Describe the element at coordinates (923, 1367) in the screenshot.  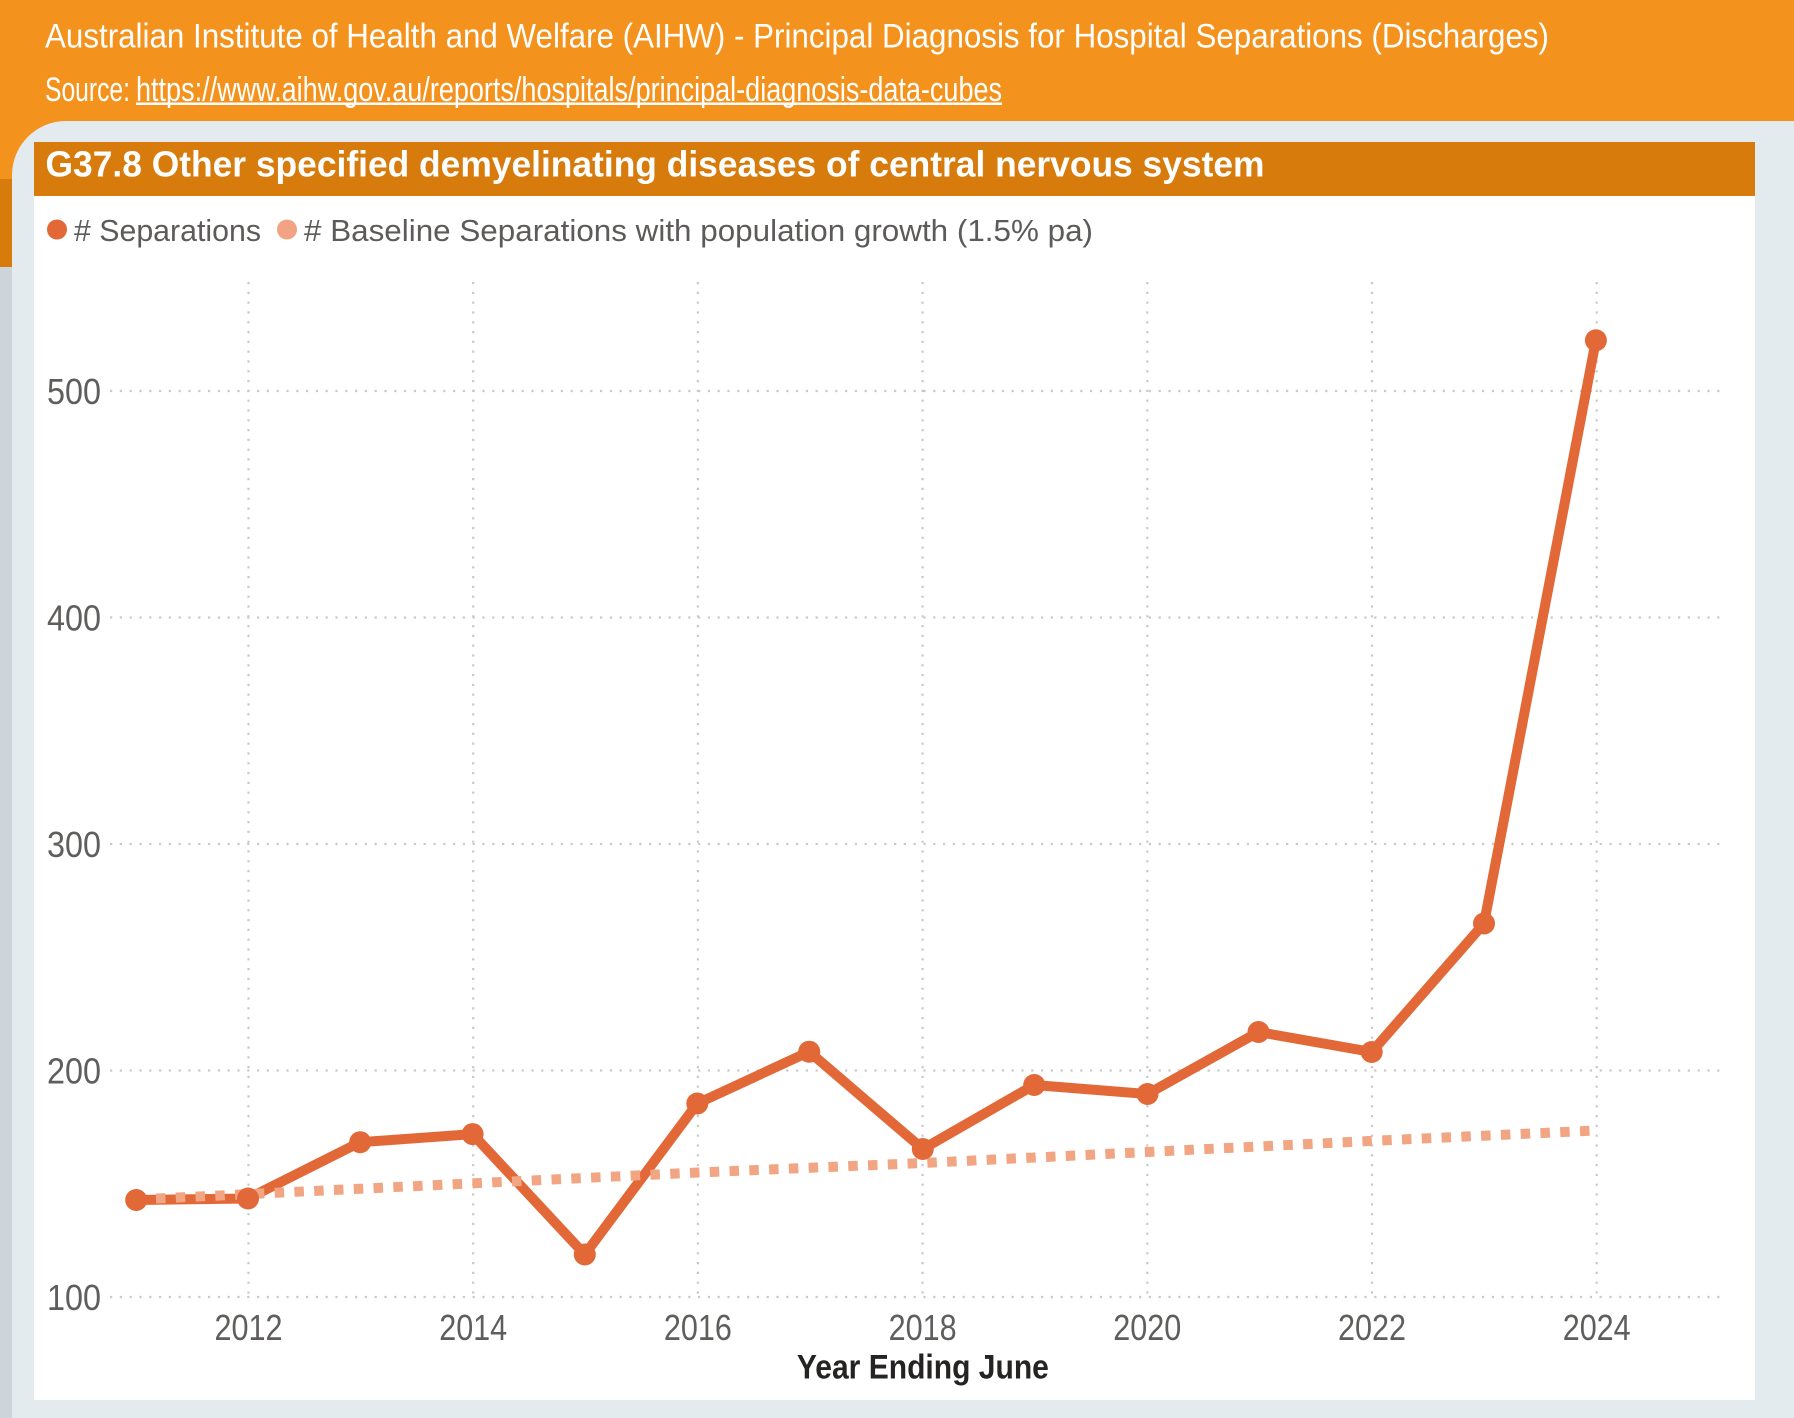
I see `svg-text: Year Ending June` at that location.